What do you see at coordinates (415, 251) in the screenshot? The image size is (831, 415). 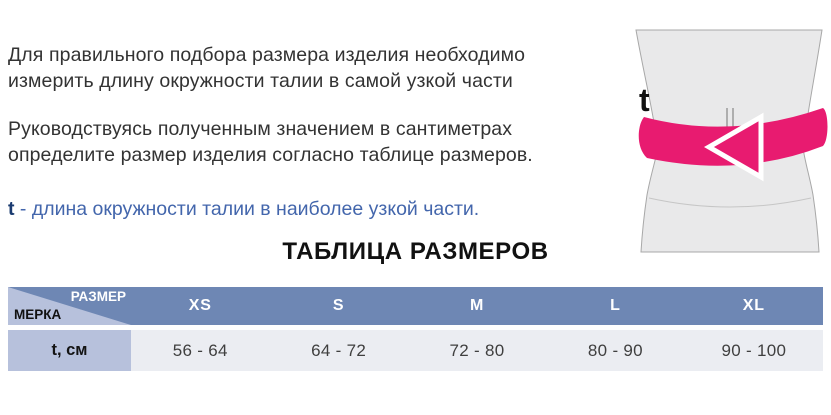 I see `size-table-title: ТАБЛИЦА РАЗМЕРОВ` at bounding box center [415, 251].